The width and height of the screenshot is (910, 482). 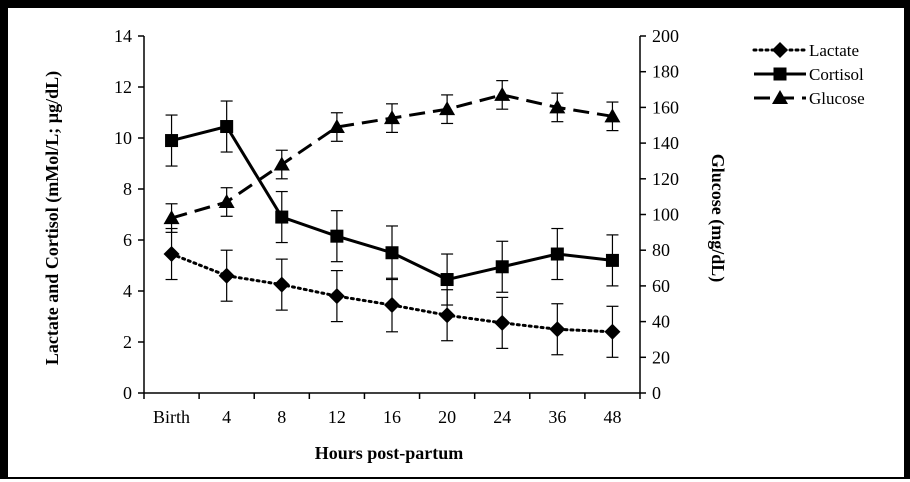 I want to click on legend-label-lactate: Lactate, so click(x=834, y=50).